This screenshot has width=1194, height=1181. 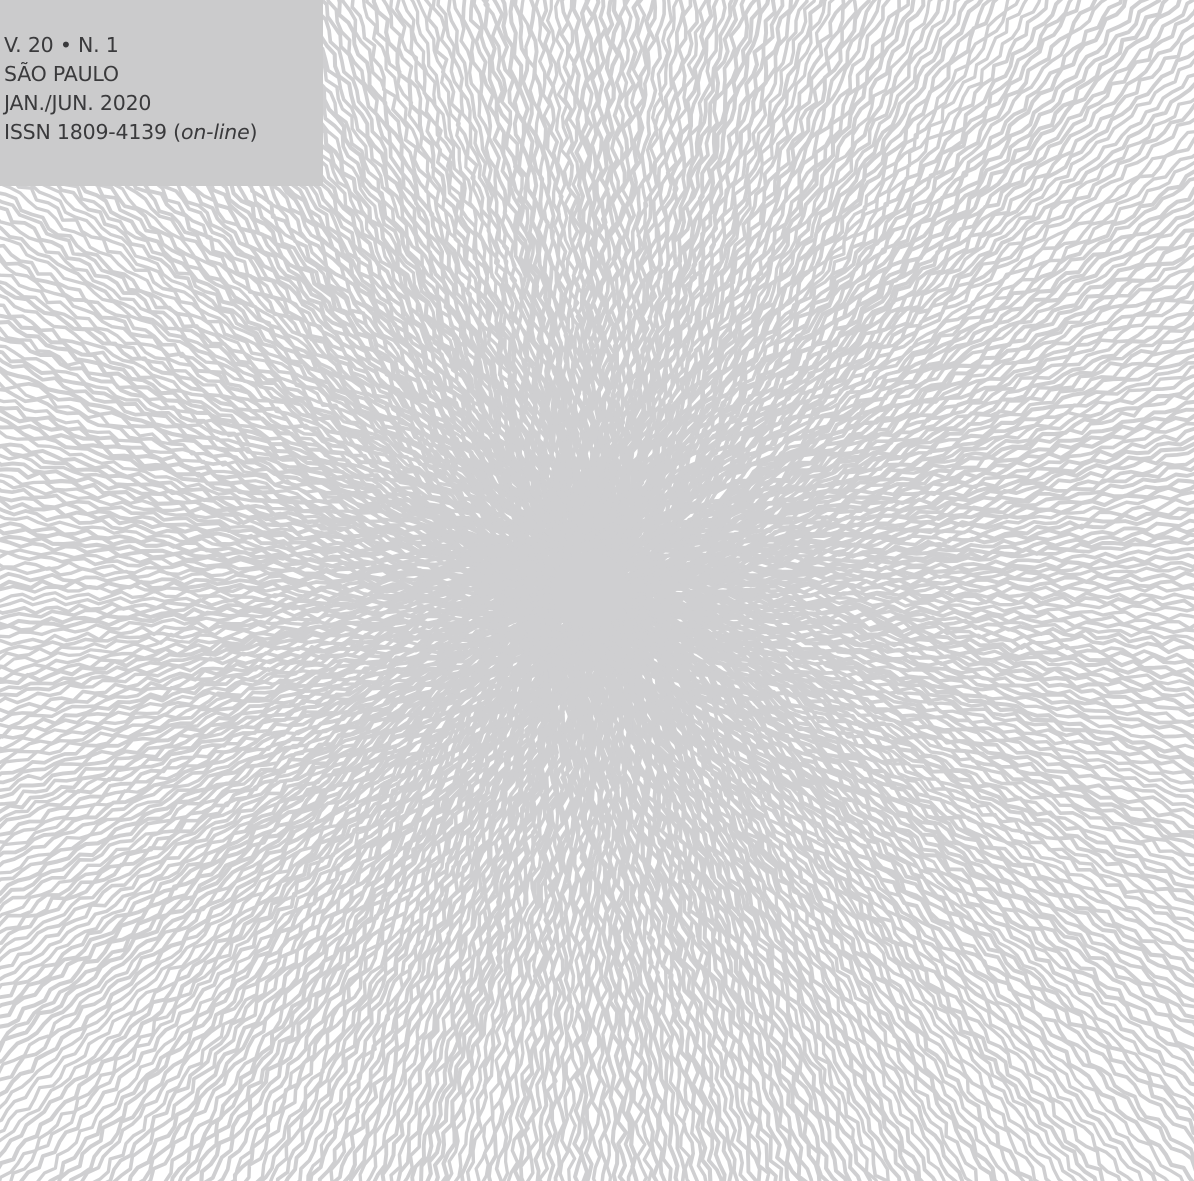 I want to click on issn-prefix: ISSN 1809-4139 (, so click(x=92, y=132).